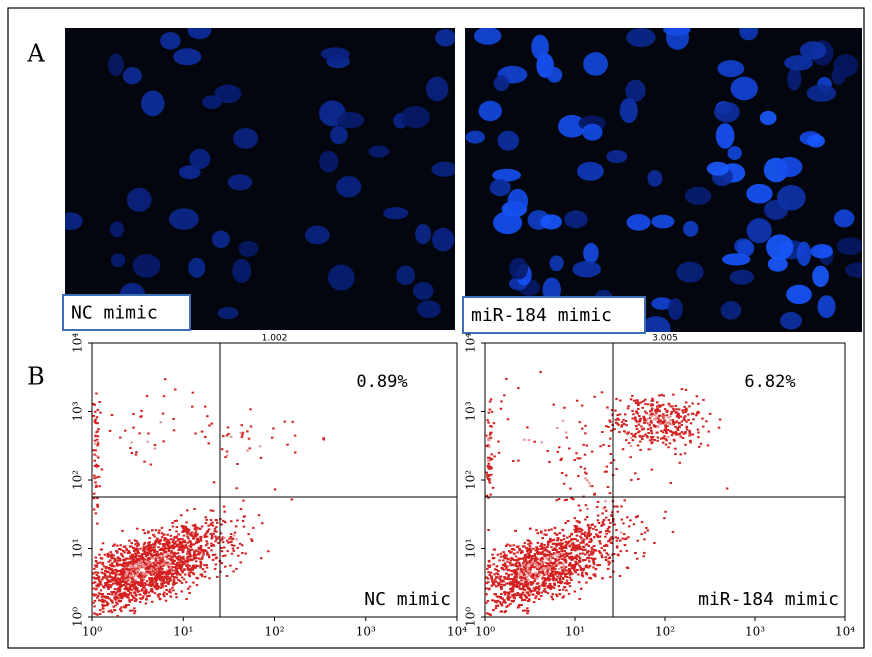 The width and height of the screenshot is (872, 657). Describe the element at coordinates (36, 377) in the screenshot. I see `panel-label: B` at that location.